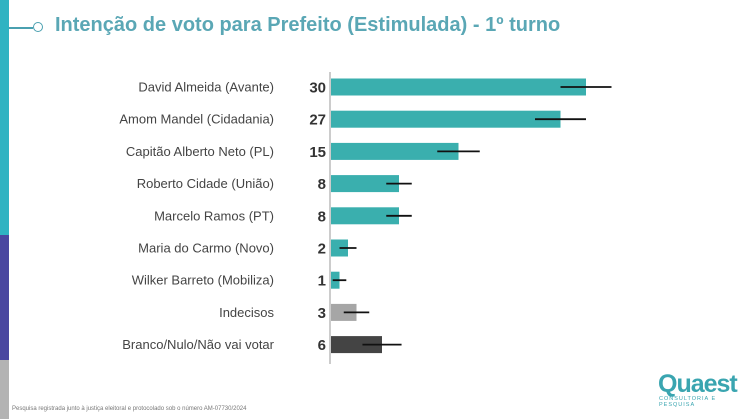 The image size is (745, 419). What do you see at coordinates (203, 280) in the screenshot?
I see `category-label: Wilker Barreto (Mobiliza)` at bounding box center [203, 280].